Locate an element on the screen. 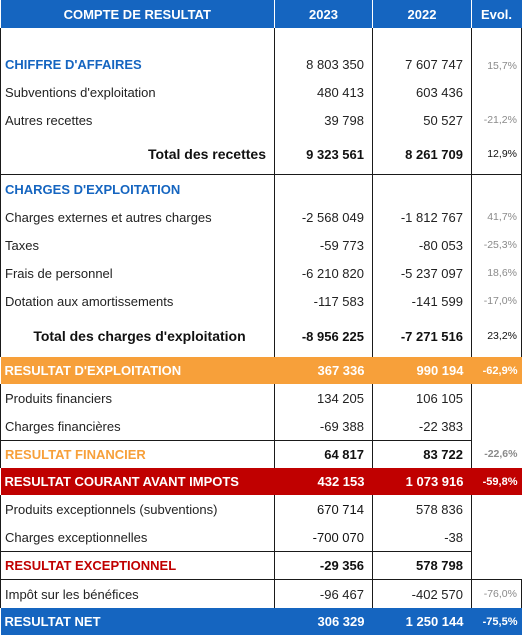 This screenshot has width=522, height=635. prod-fin-label: Produits financiers is located at coordinates (137, 398).